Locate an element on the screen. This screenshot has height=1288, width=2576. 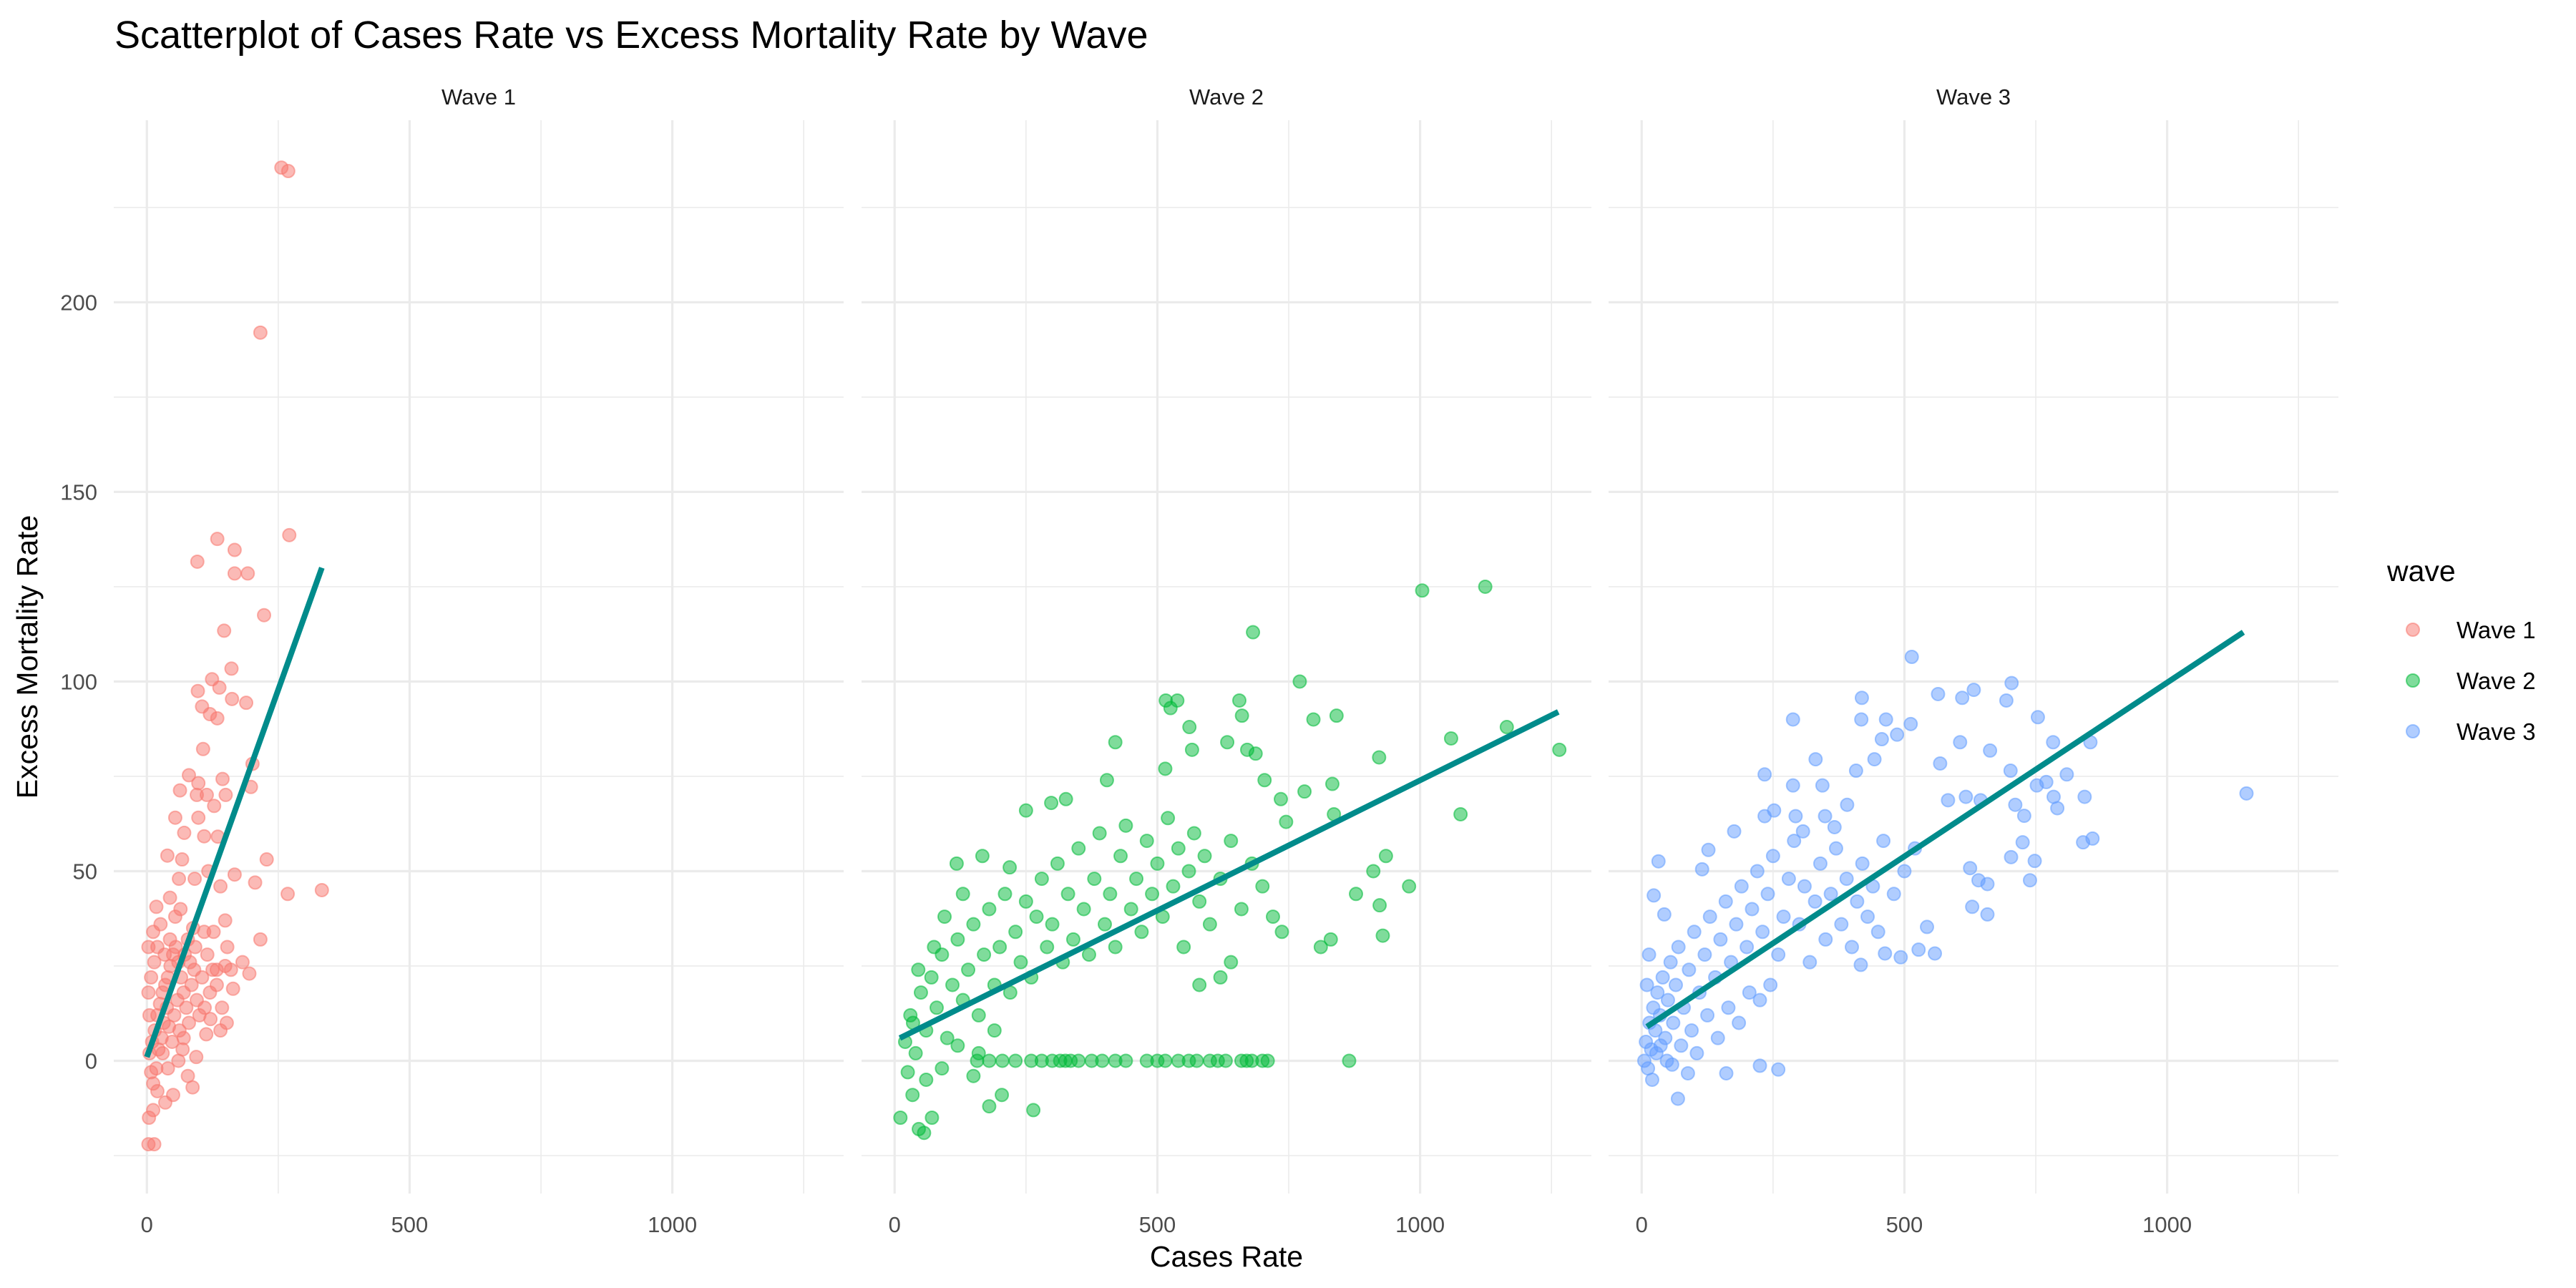
y-tick-label: 100 is located at coordinates (78, 681).